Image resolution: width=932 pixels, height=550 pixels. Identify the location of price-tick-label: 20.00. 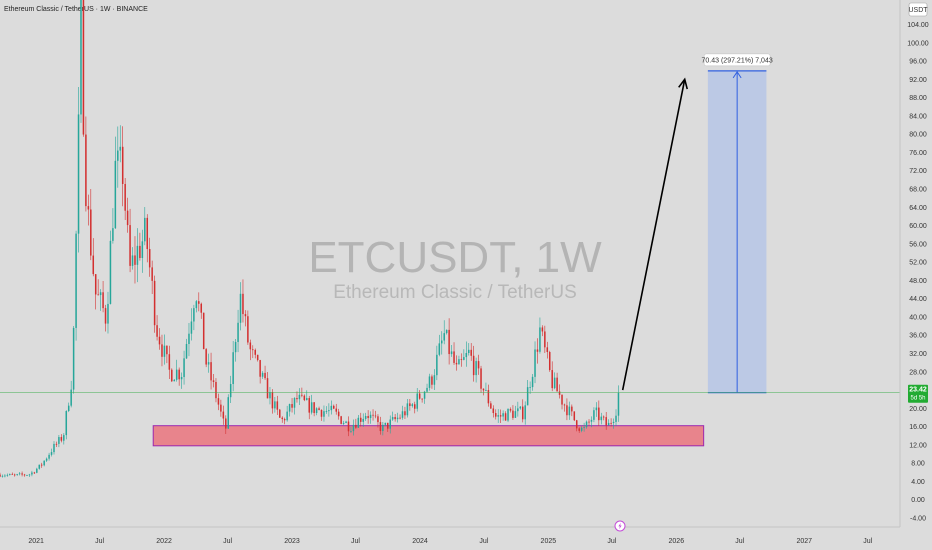
(918, 409).